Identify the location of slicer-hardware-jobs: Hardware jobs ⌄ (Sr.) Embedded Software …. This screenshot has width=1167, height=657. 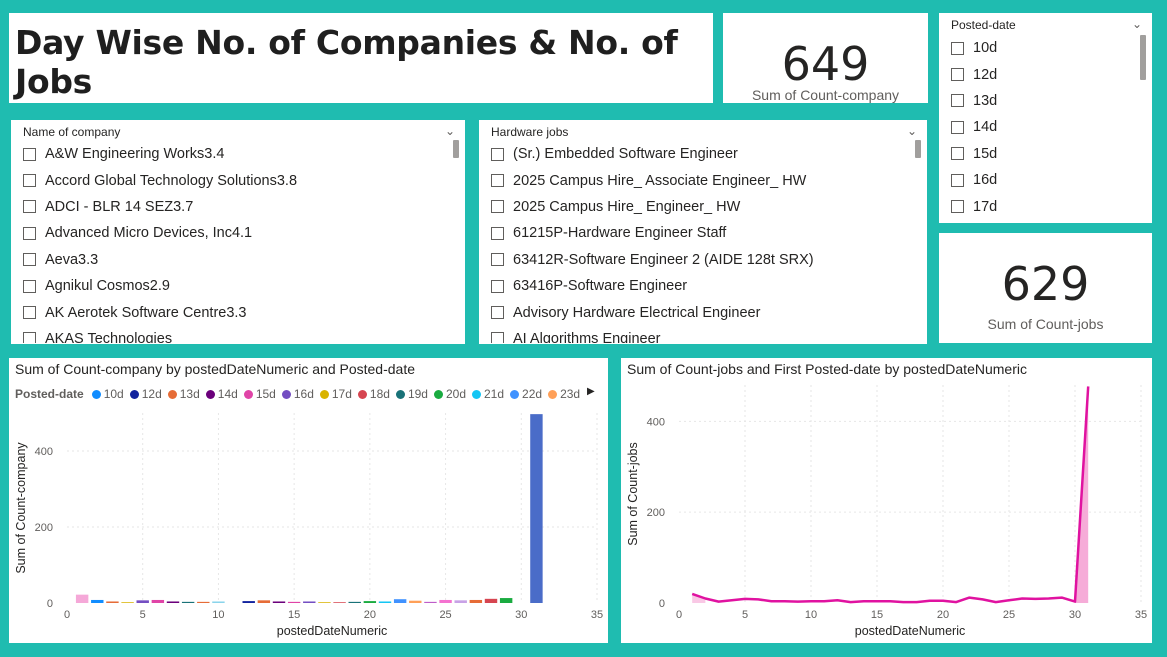
(703, 232).